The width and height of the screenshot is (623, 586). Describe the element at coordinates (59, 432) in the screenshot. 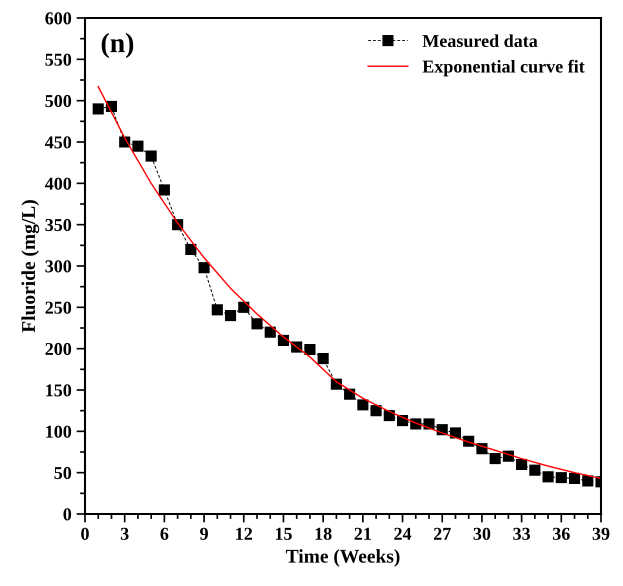

I see `y-tick-label: 100` at that location.